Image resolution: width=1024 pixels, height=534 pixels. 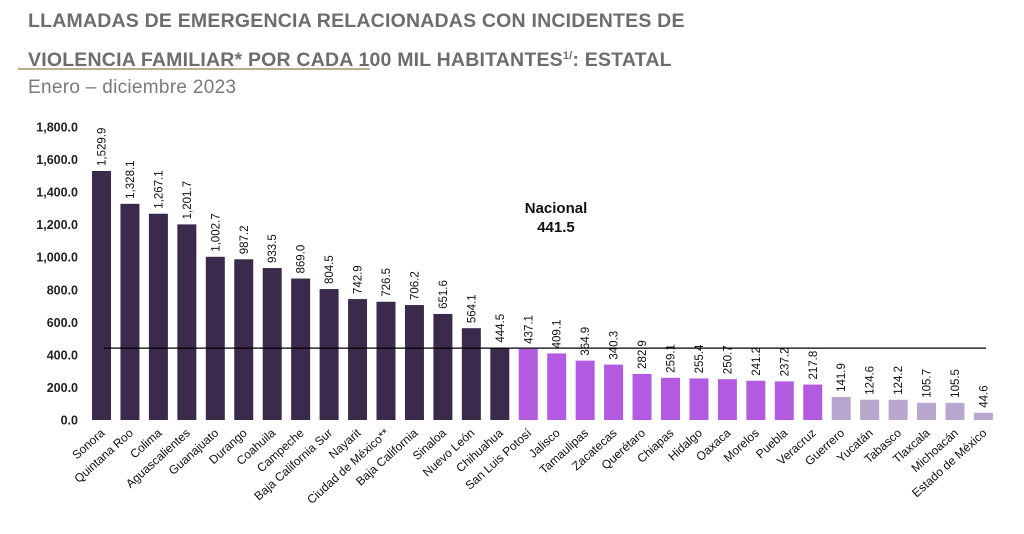 I want to click on y-tick-label: 600.0, so click(x=62, y=323).